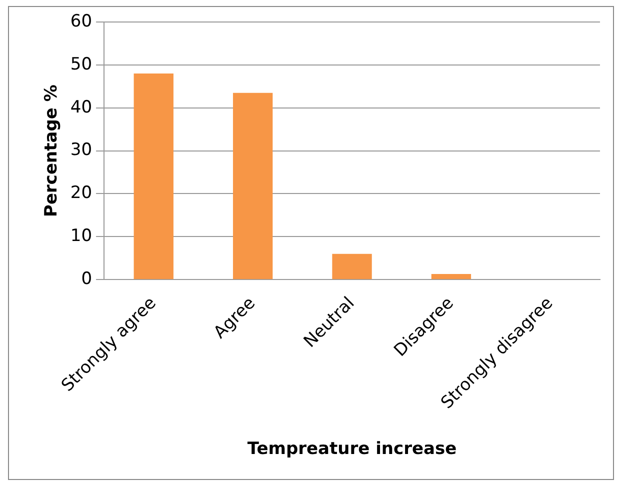 This screenshot has height=484, width=618. Describe the element at coordinates (81, 64) in the screenshot. I see `y-tick-label: 50` at that location.